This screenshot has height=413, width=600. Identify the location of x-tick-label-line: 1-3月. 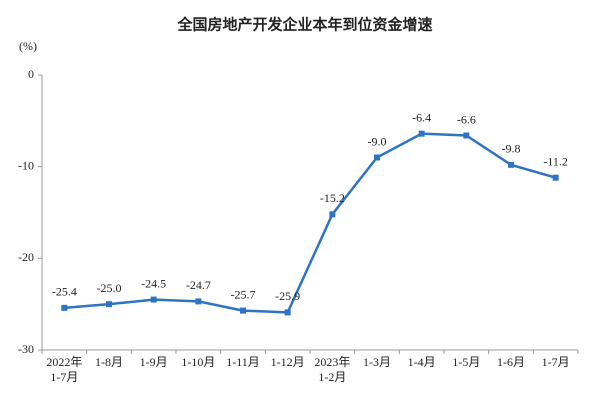
(377, 362).